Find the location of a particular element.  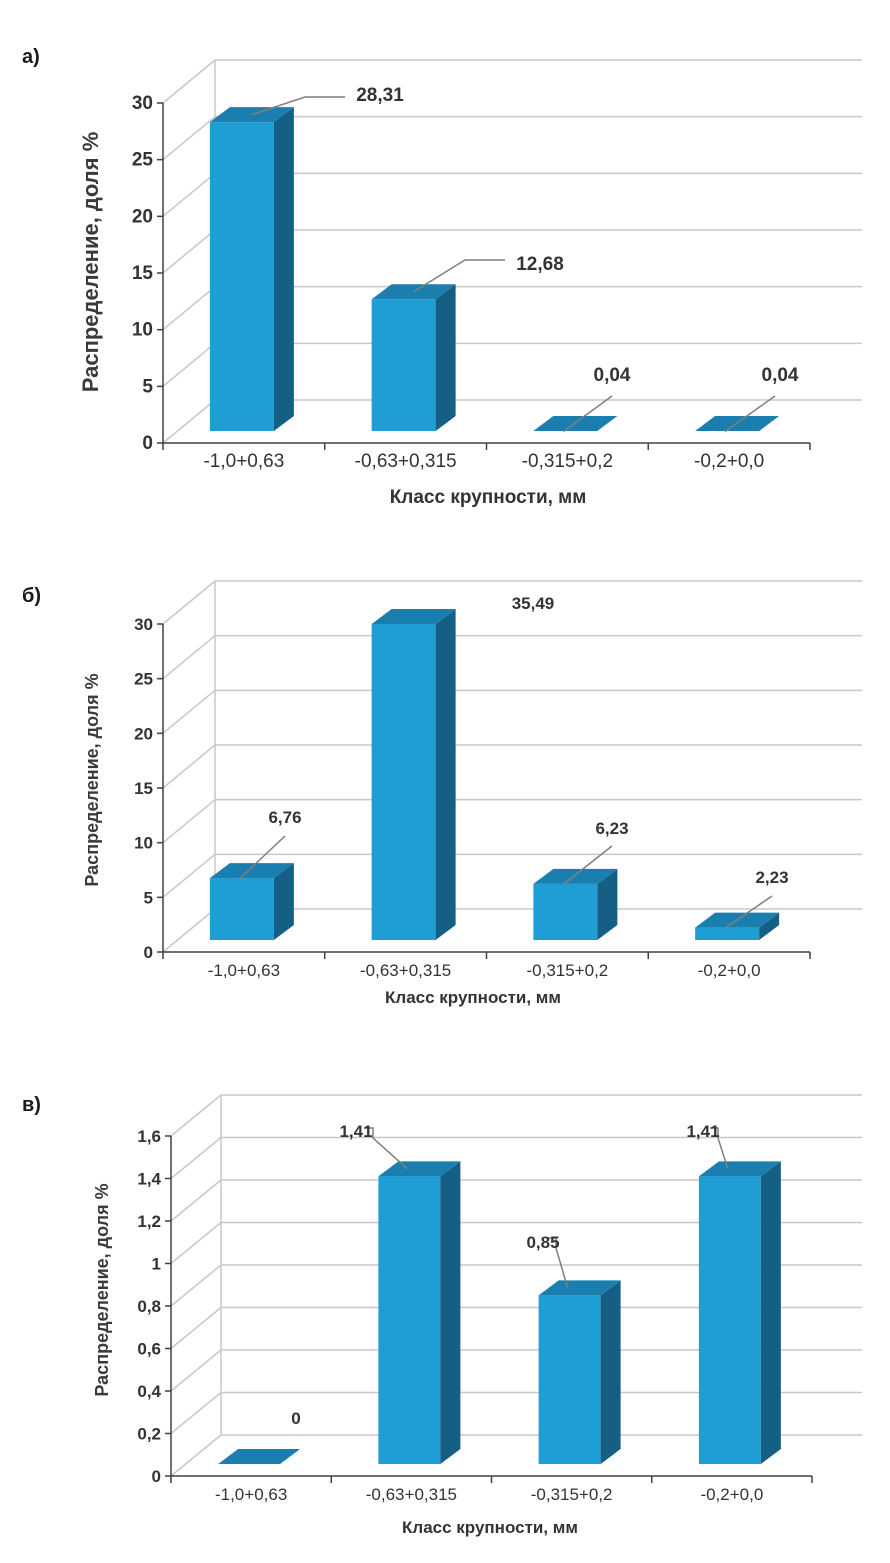

y-tick-label: 0,2 is located at coordinates (149, 1434).